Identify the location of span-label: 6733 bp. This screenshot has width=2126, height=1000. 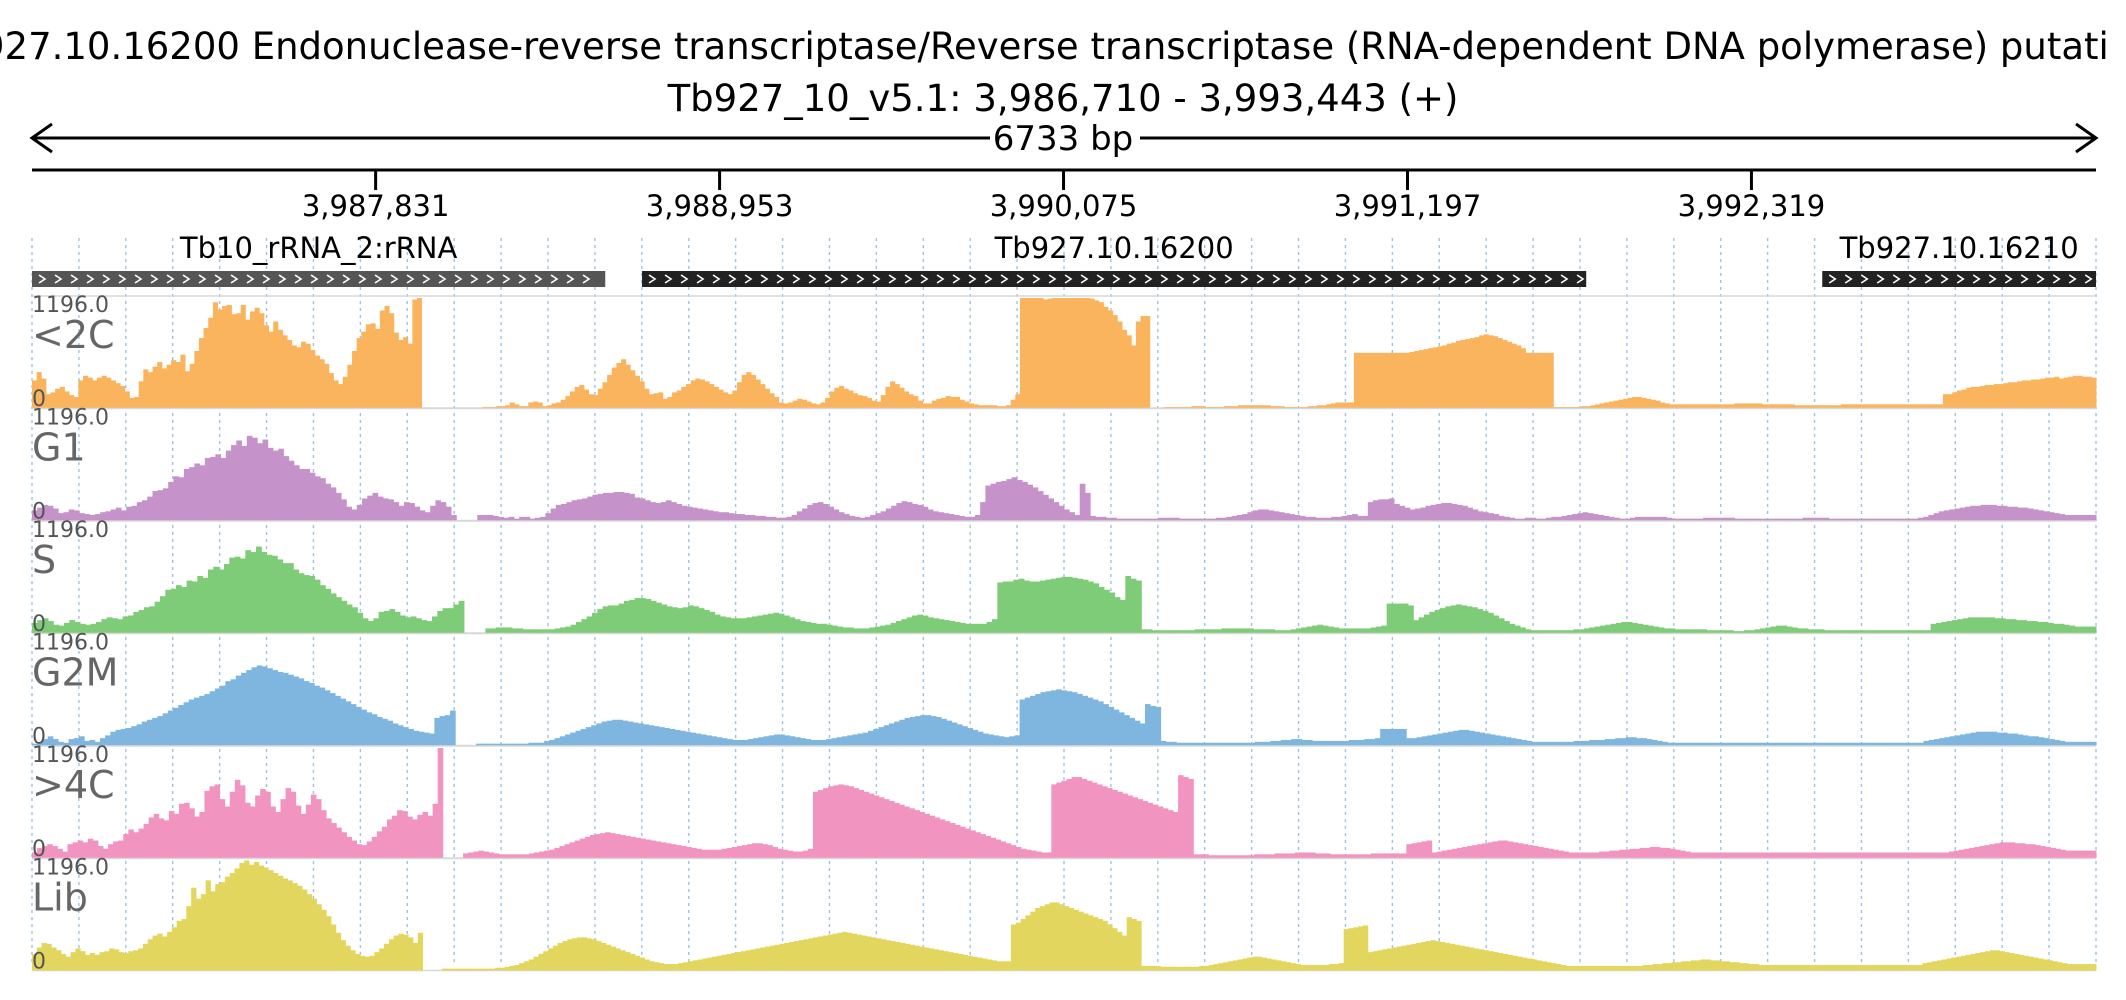
(1063, 139).